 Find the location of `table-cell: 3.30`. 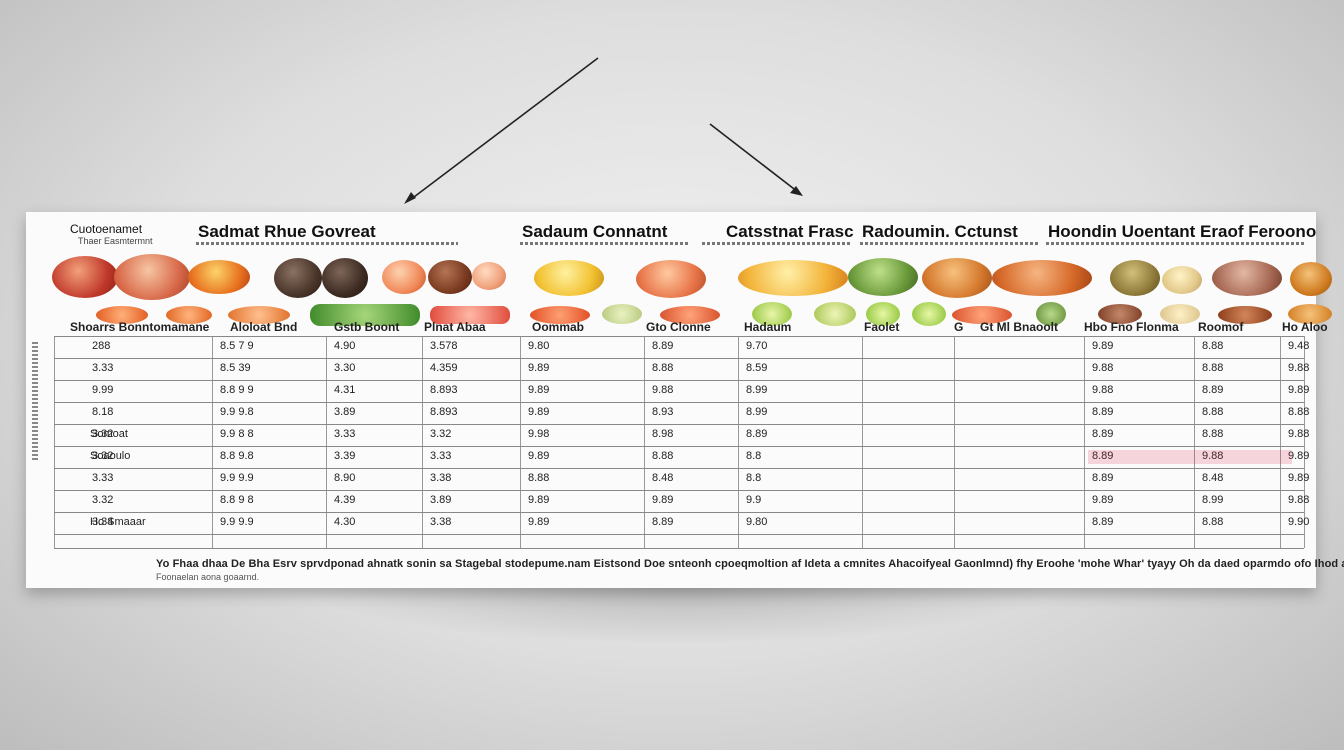

table-cell: 3.30 is located at coordinates (345, 368).